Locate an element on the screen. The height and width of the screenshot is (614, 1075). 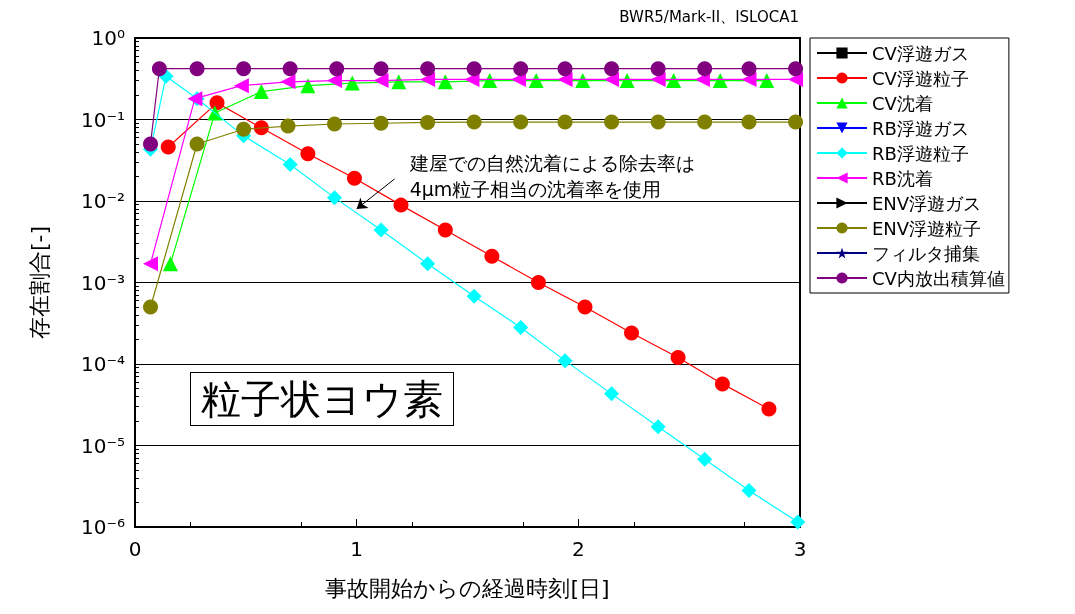
legend-label: CV浮遊粒子 is located at coordinates (920, 78).